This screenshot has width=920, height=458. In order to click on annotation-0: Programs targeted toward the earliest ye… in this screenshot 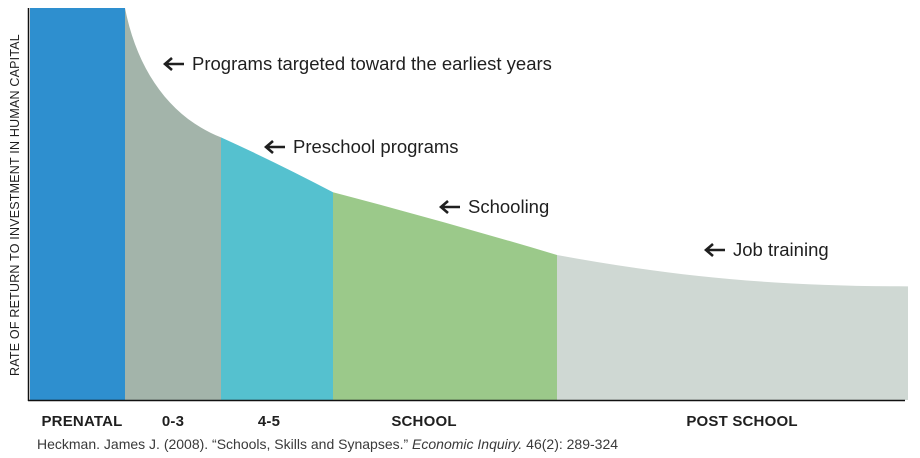, I will do `click(357, 63)`.